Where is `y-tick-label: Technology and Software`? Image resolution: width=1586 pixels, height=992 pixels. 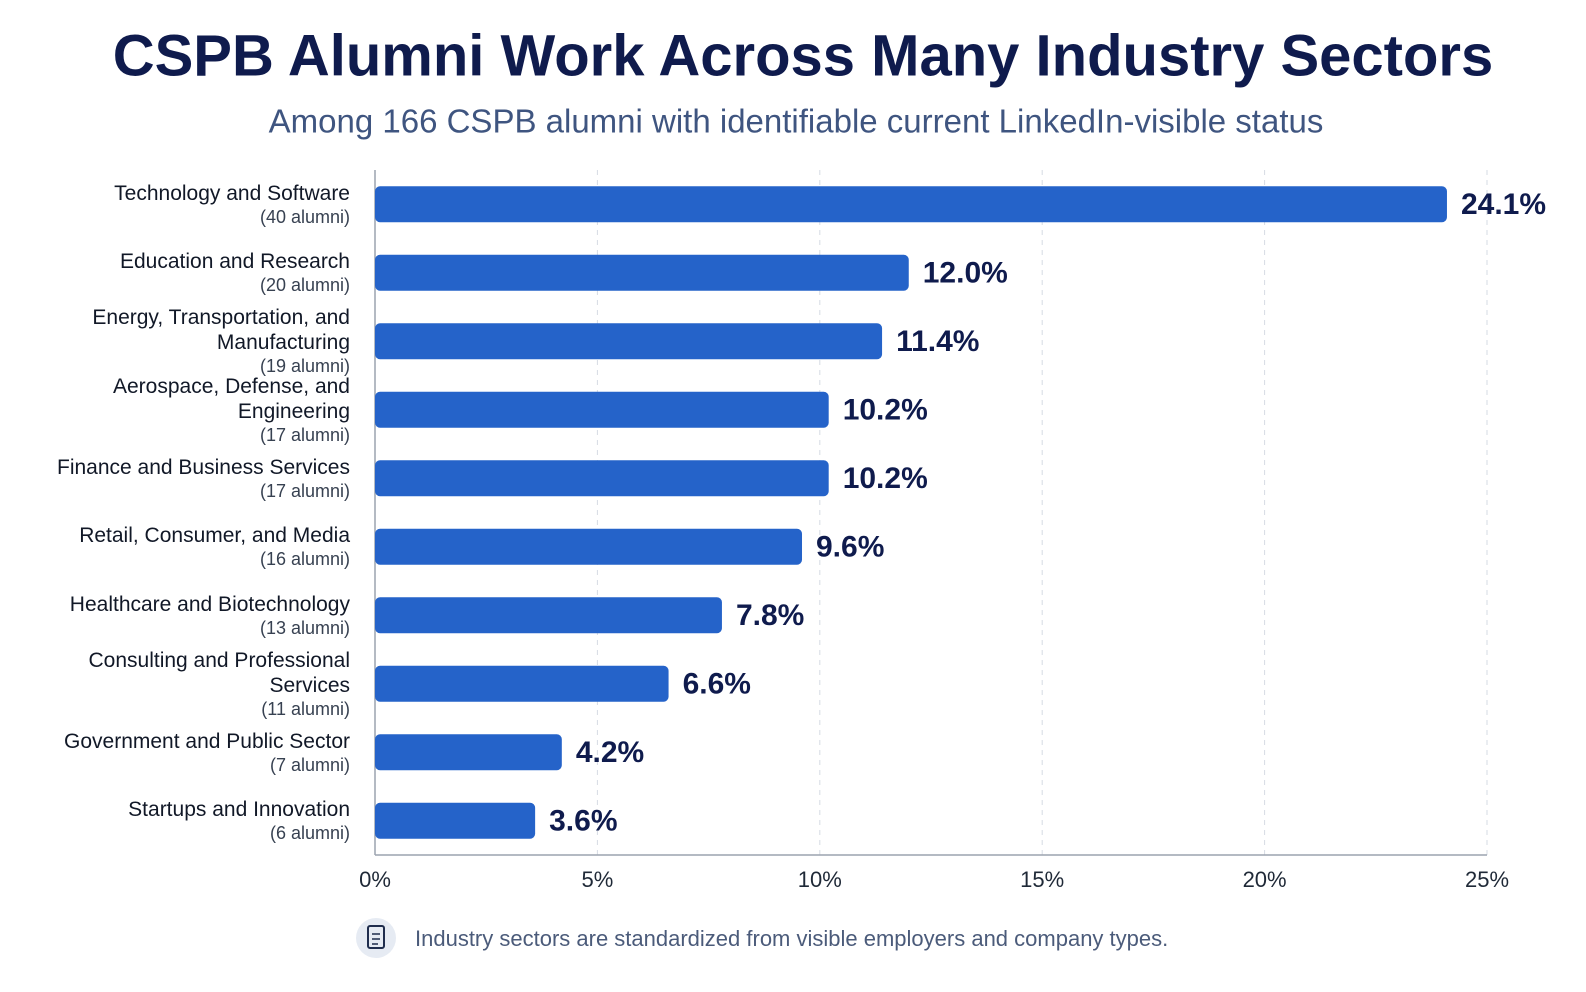 y-tick-label: Technology and Software is located at coordinates (232, 193).